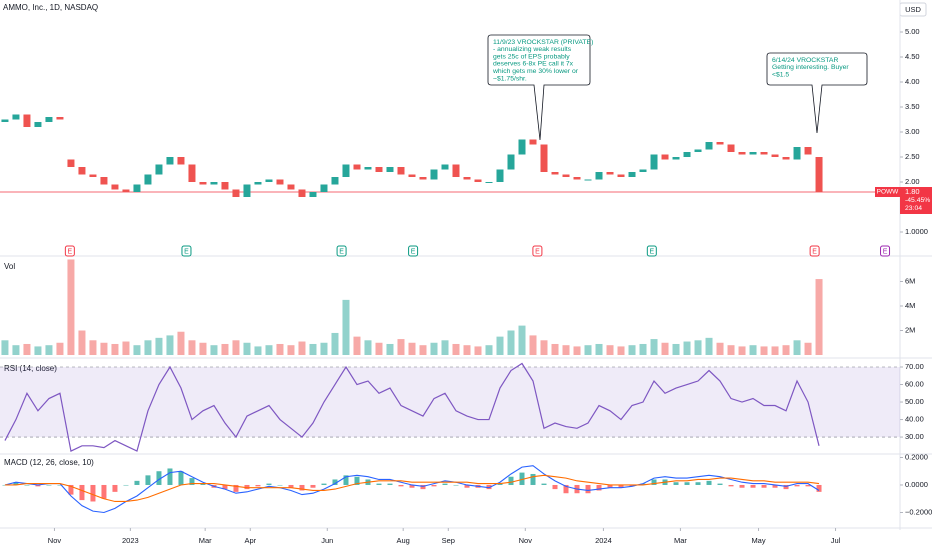  What do you see at coordinates (914, 384) in the screenshot?
I see `y-tick-label: 60.00` at bounding box center [914, 384].